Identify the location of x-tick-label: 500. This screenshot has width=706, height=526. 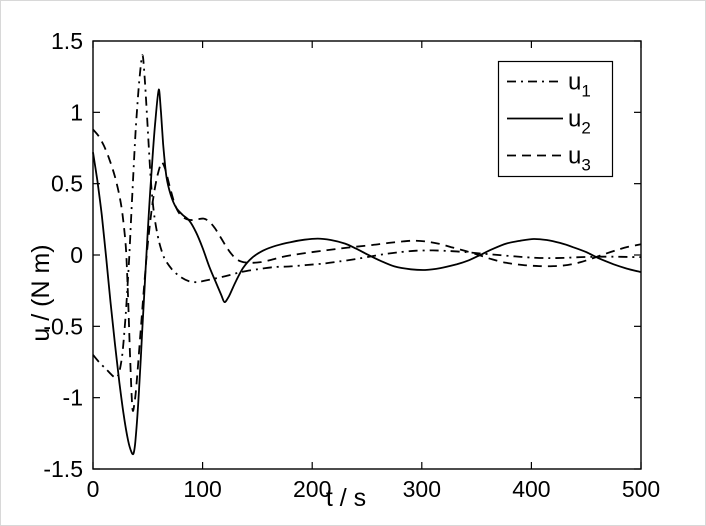
(641, 489).